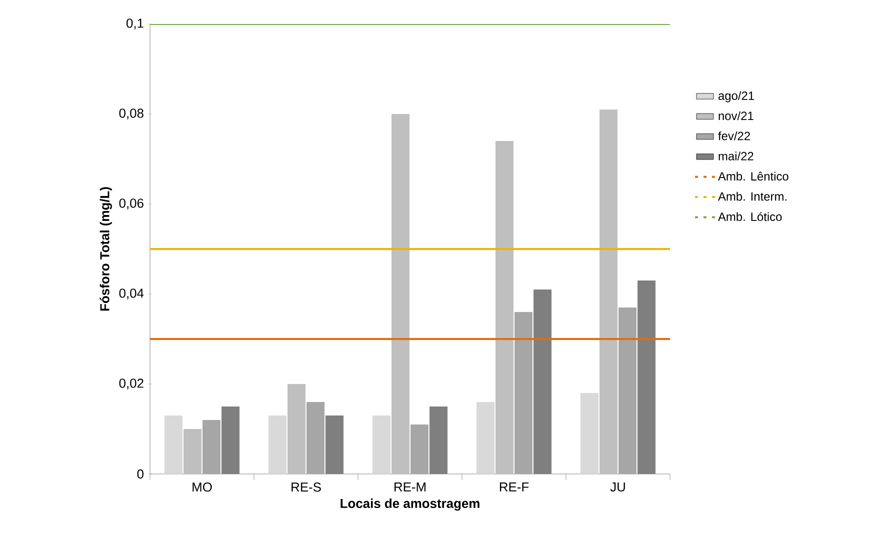 The height and width of the screenshot is (546, 882). Describe the element at coordinates (736, 115) in the screenshot. I see `legend-label: nov/21` at that location.